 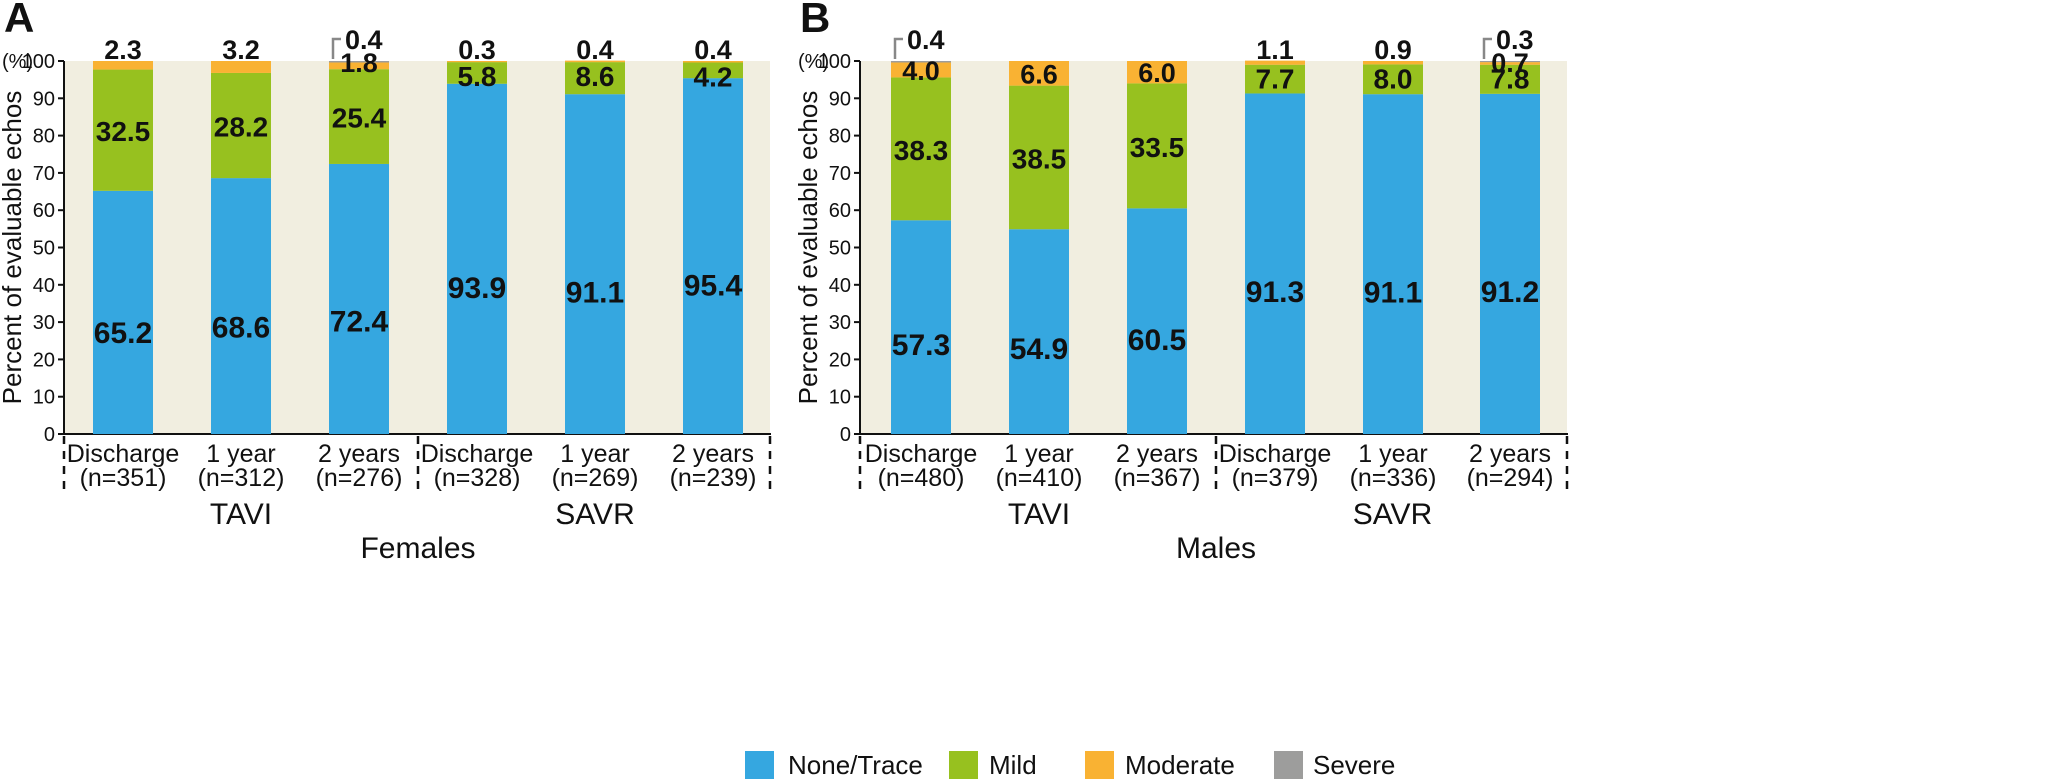 What do you see at coordinates (241, 478) in the screenshot?
I see `x-tick-label: (n=312)` at bounding box center [241, 478].